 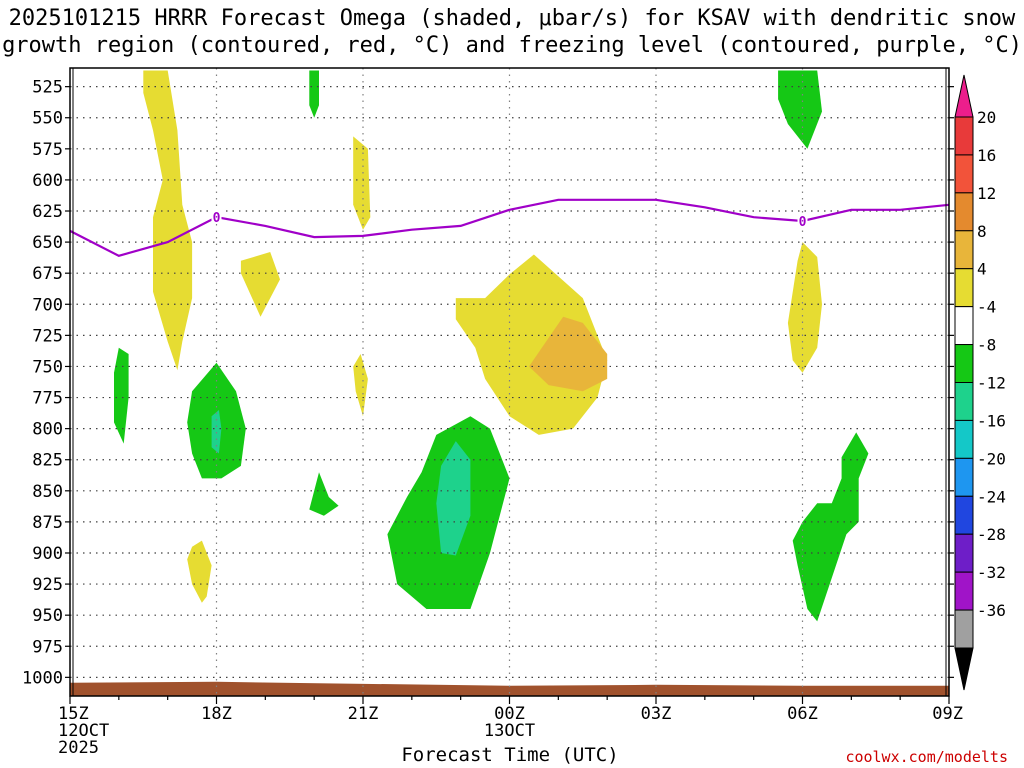 I want to click on y-tick-label-975: 975, so click(x=47, y=647).